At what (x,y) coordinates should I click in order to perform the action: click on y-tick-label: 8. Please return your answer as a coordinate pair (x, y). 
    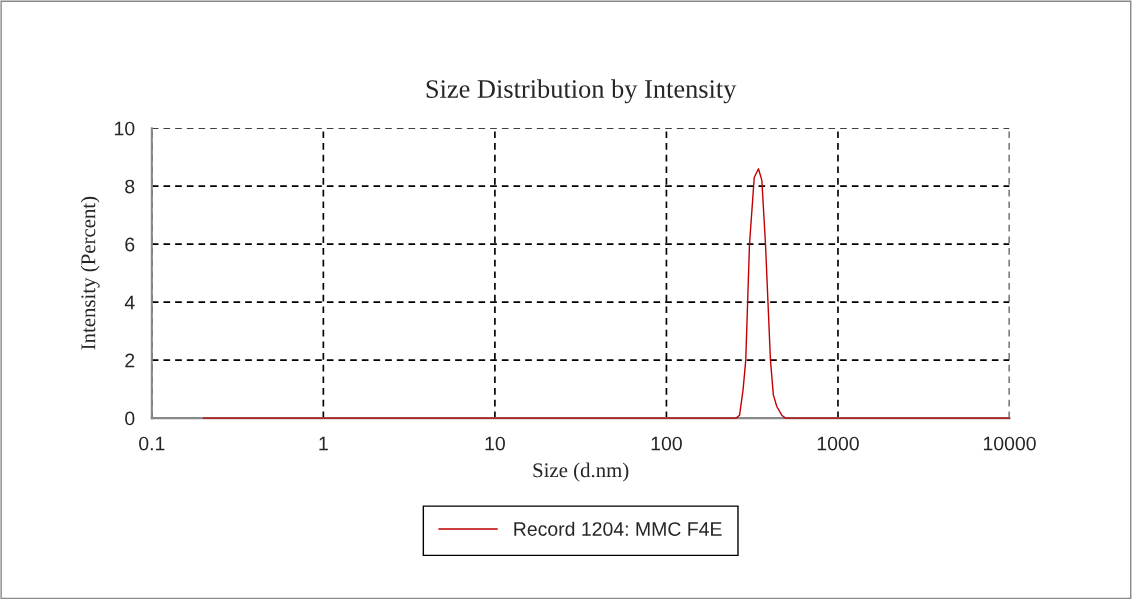
    Looking at the image, I should click on (130, 186).